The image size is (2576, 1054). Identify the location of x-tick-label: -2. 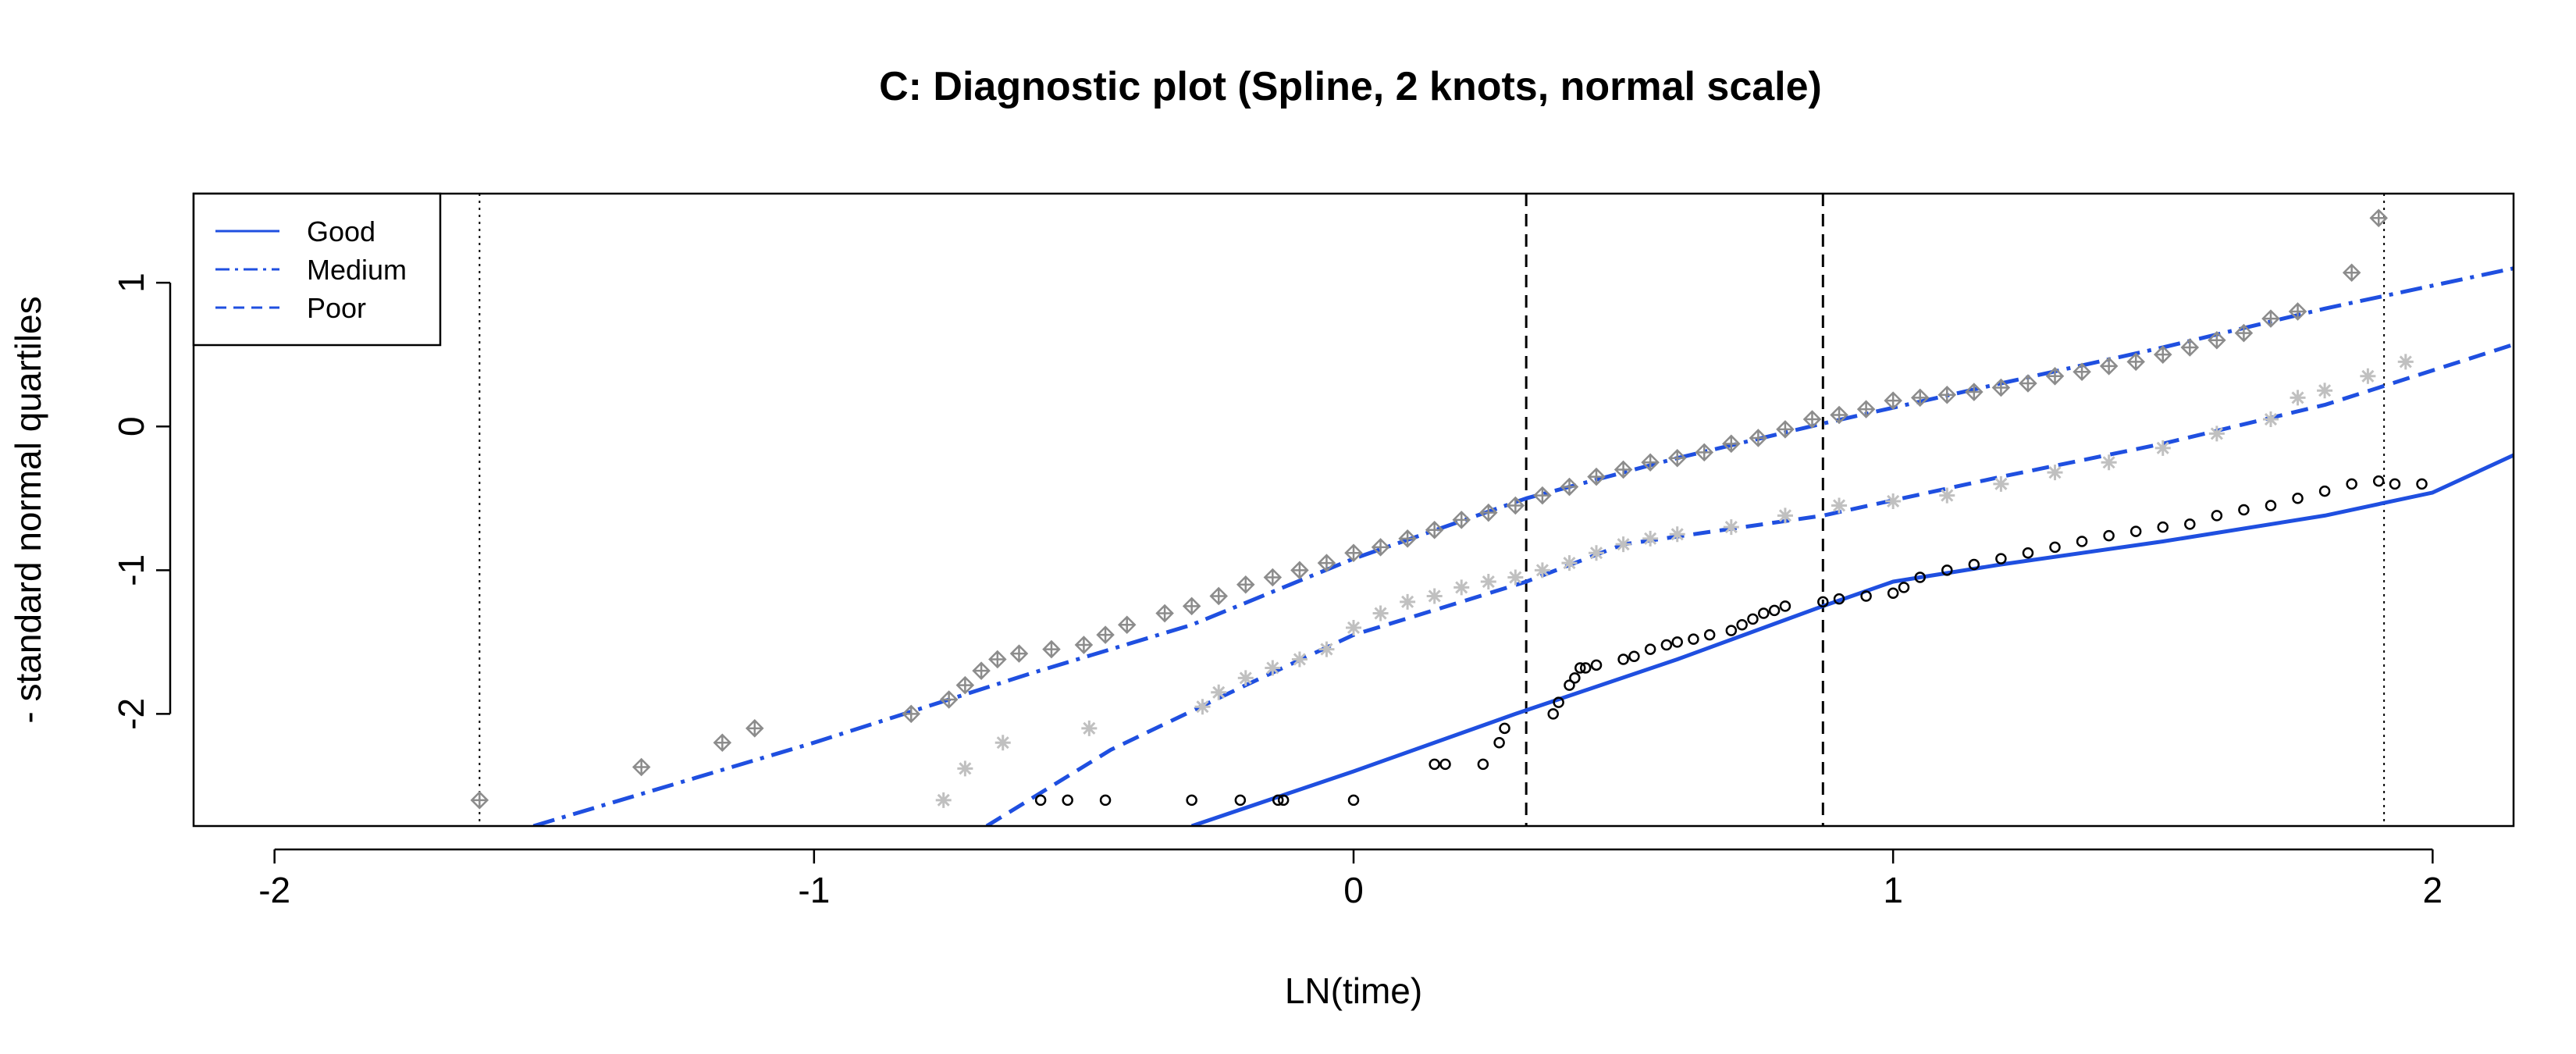
(274, 890).